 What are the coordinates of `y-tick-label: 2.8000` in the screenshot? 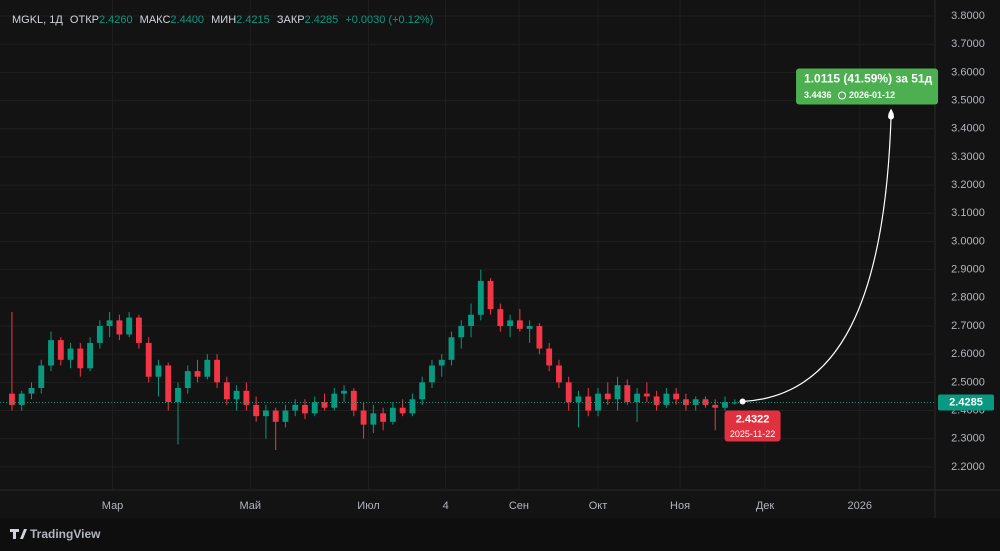 It's located at (968, 298).